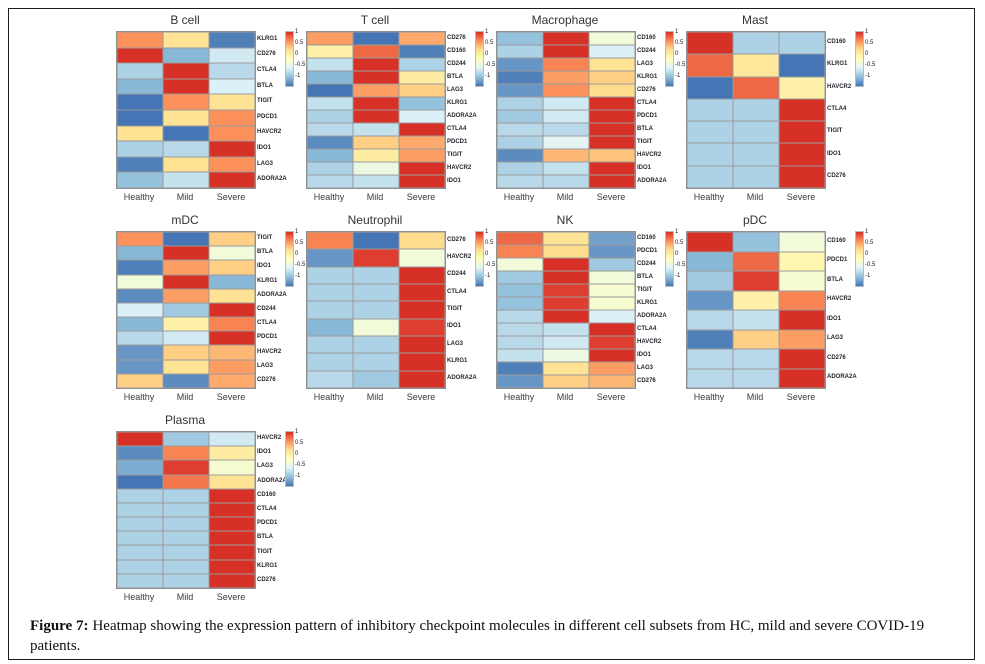 The image size is (985, 664). Describe the element at coordinates (754, 220) in the screenshot. I see `heatmap-title: pDC` at that location.